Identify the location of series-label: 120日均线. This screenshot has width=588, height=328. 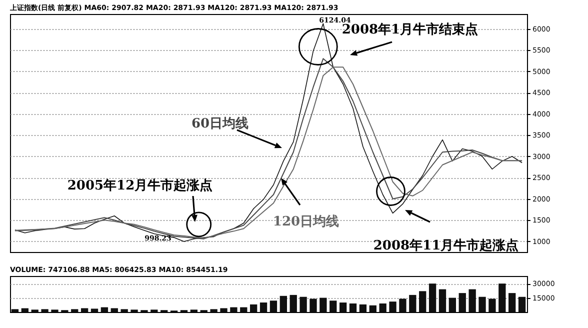
(306, 222).